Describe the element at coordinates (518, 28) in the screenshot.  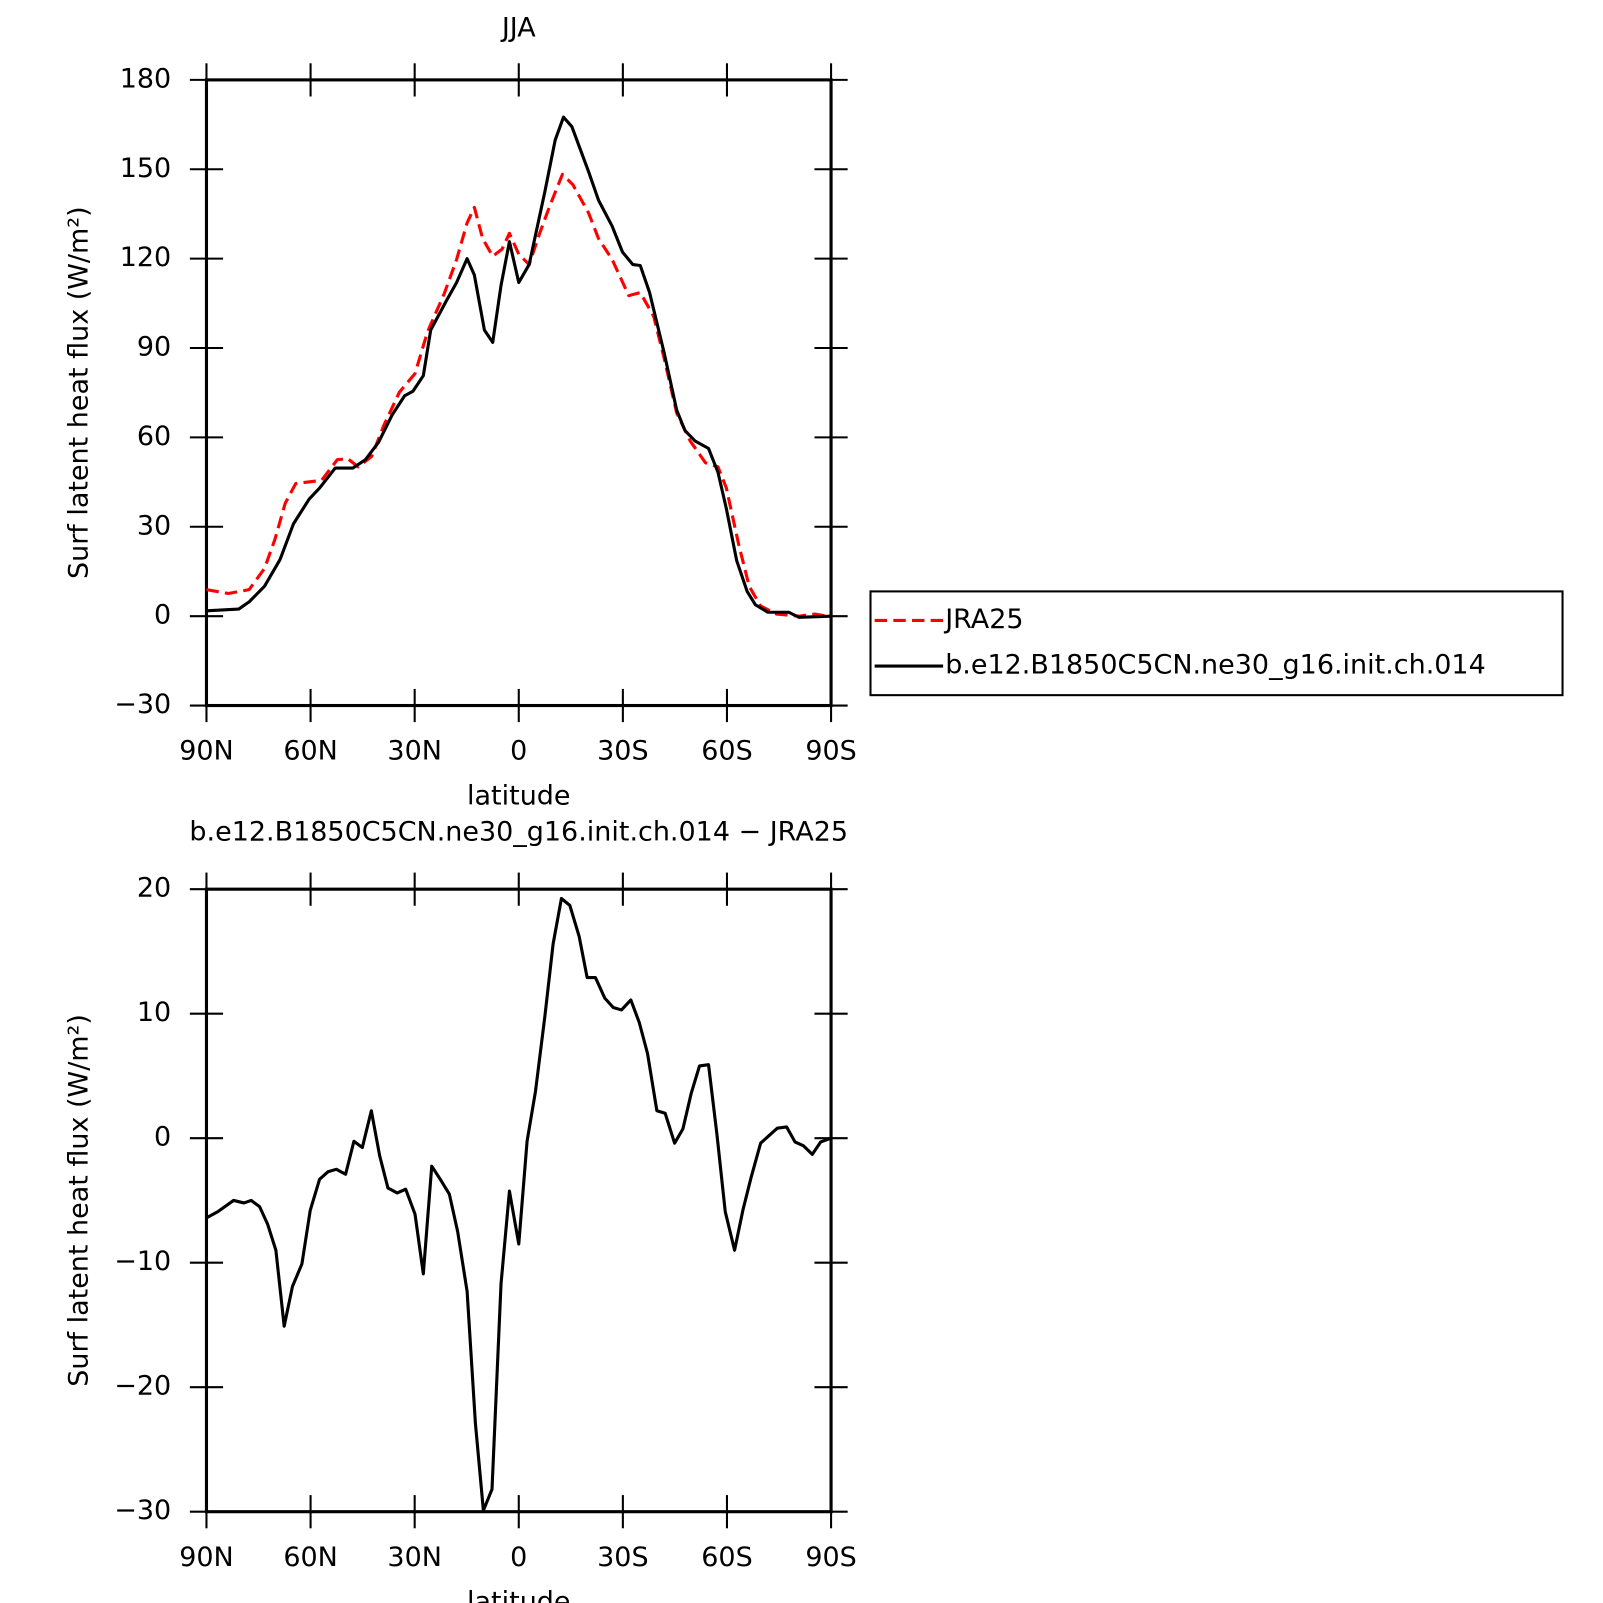
I see `chart-title: JJA` at that location.